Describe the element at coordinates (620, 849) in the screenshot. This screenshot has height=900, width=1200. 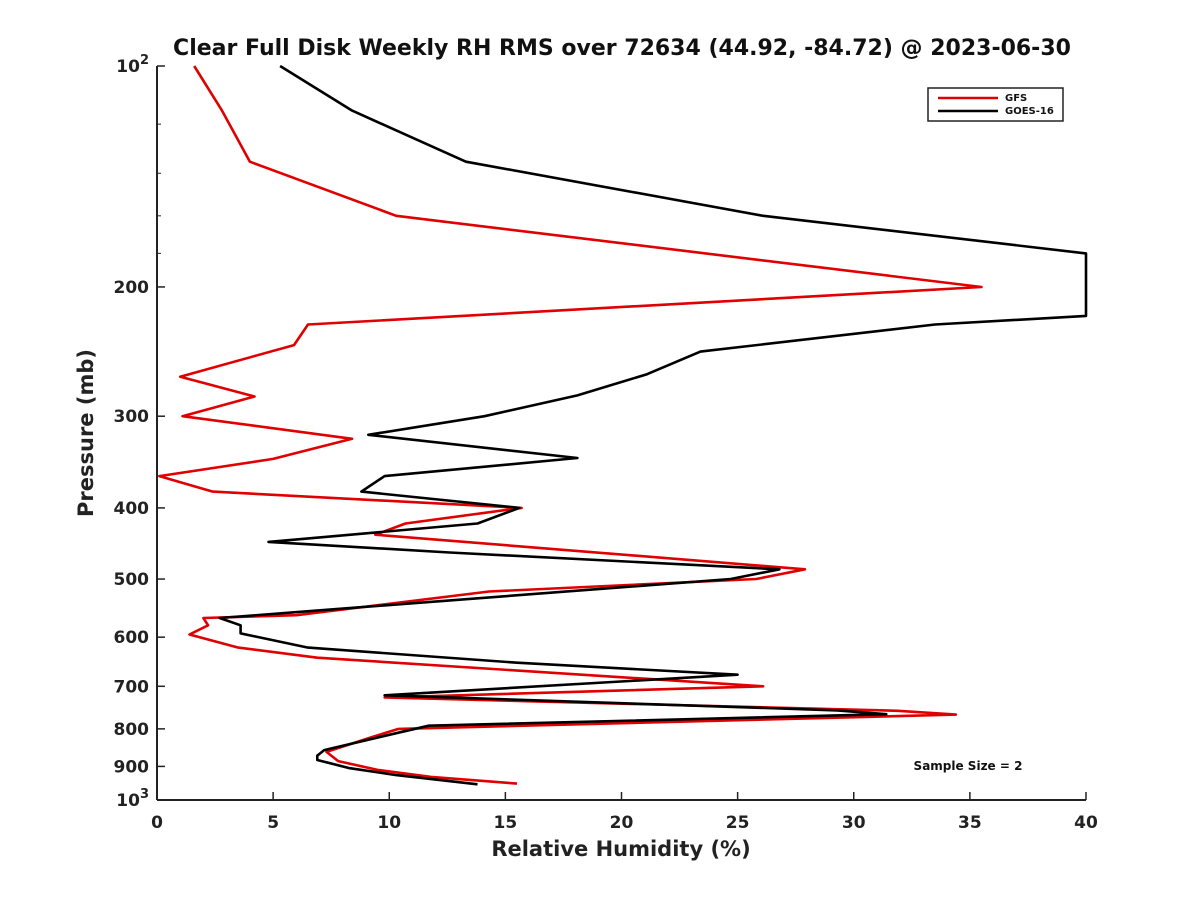
I see `x-axis-label: Relative Humidity (%)` at that location.